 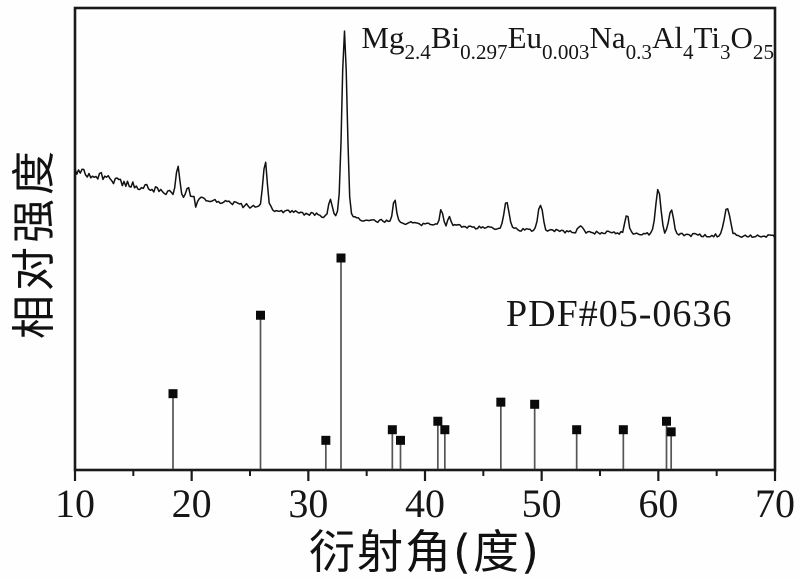 I want to click on formula-subscript: 4, so click(x=688, y=51).